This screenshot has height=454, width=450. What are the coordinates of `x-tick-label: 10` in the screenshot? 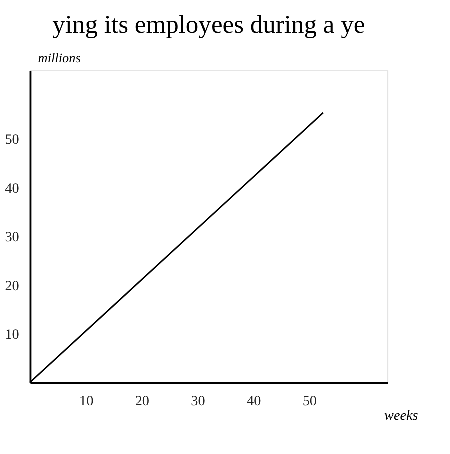 It's located at (86, 402).